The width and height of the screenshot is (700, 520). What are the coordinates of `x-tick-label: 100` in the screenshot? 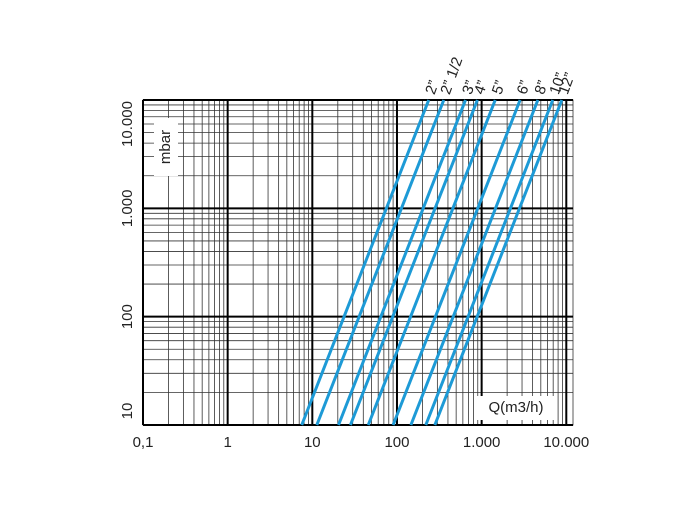 It's located at (396, 442).